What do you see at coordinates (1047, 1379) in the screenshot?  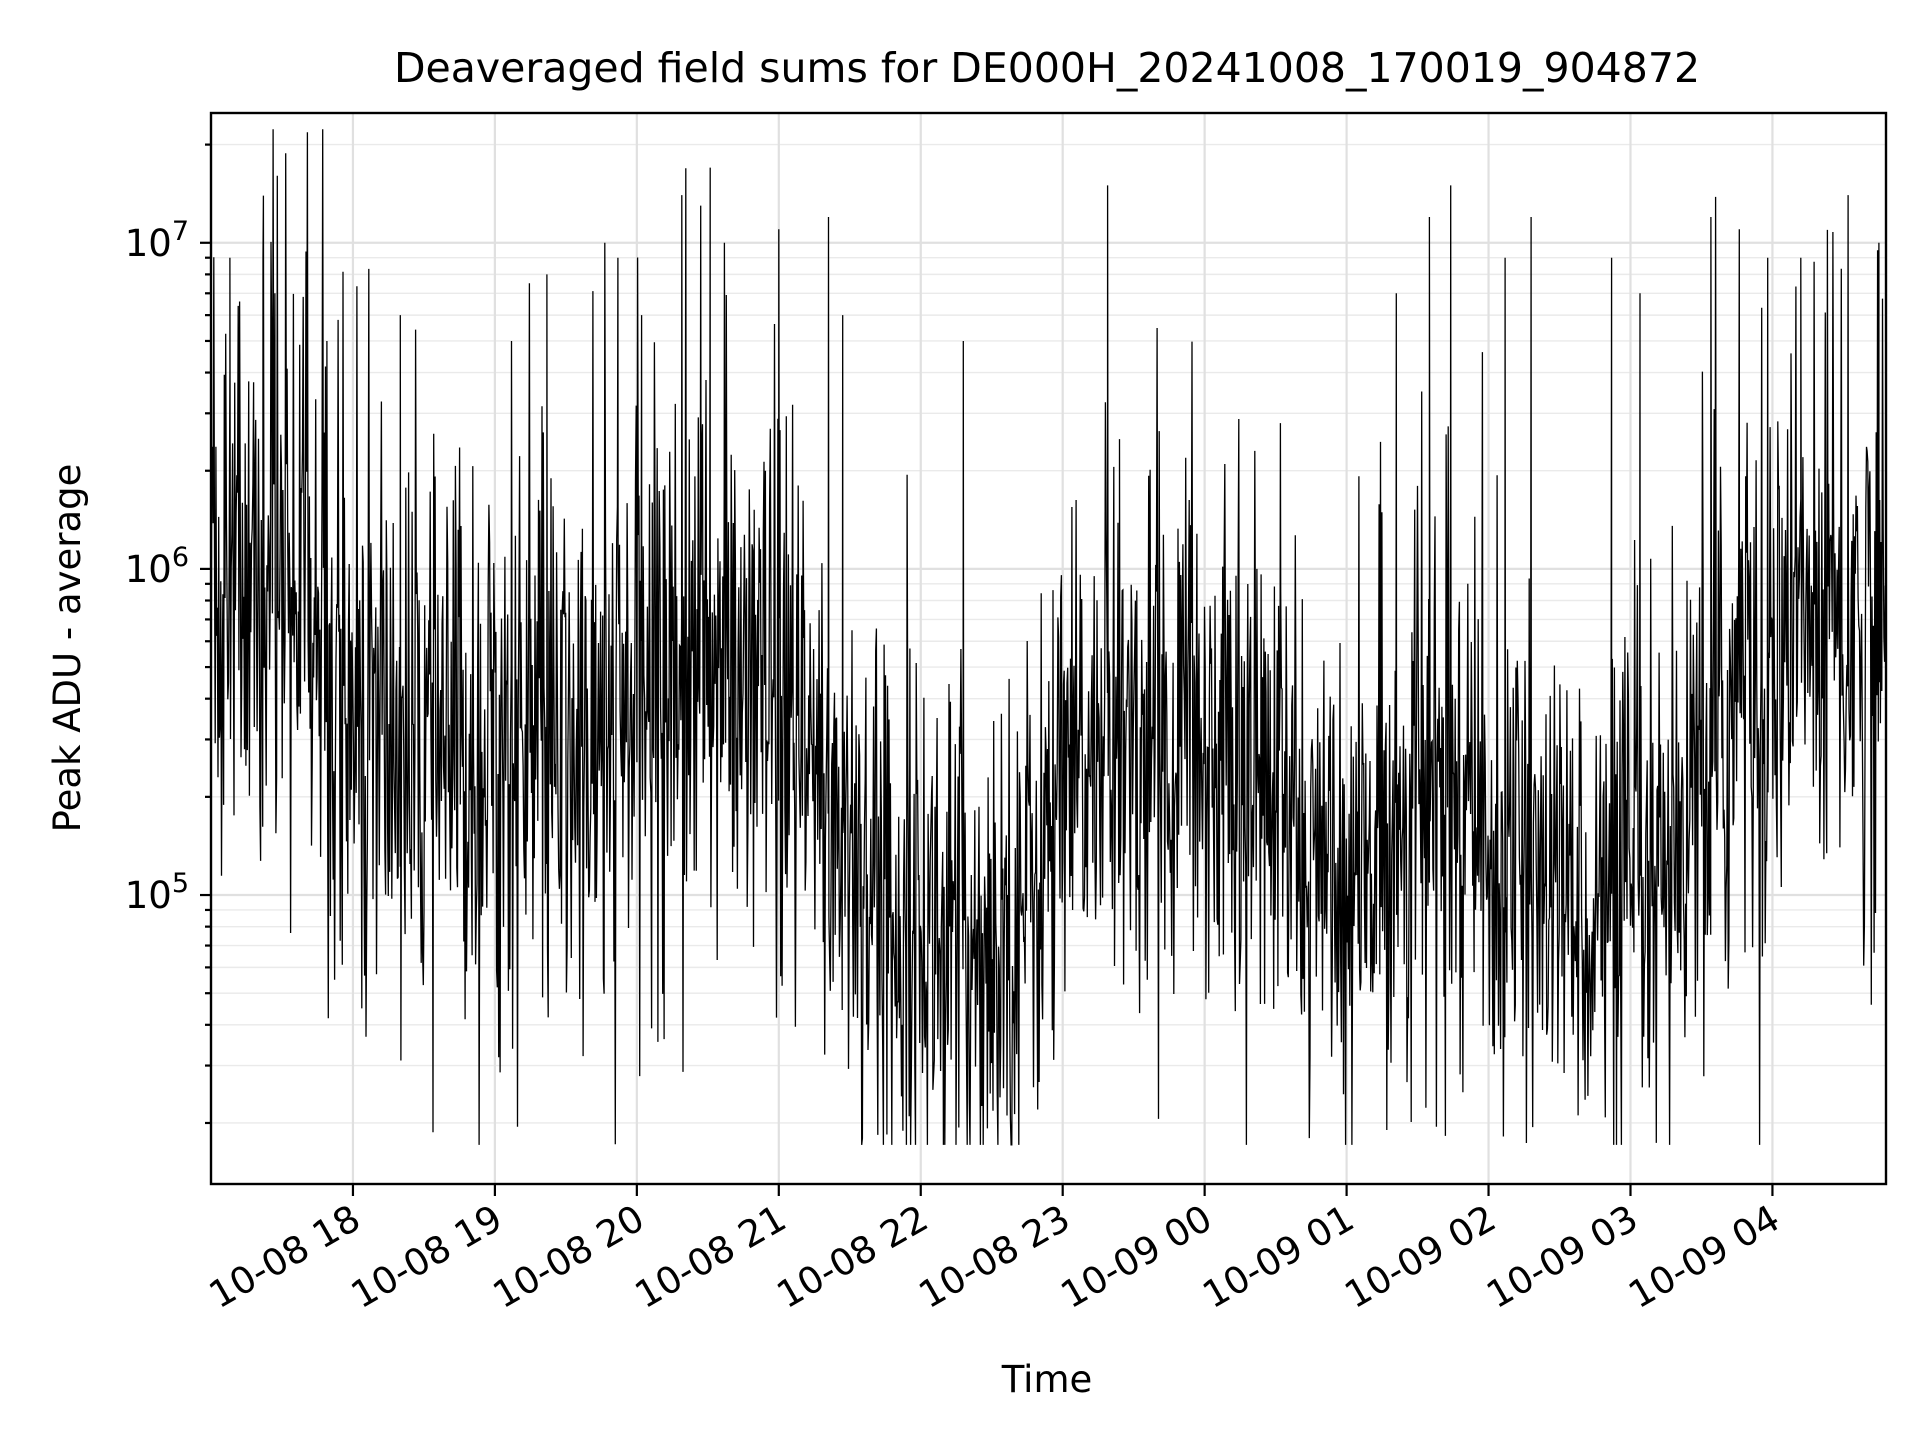 I see `x-axis-label: Time` at bounding box center [1047, 1379].